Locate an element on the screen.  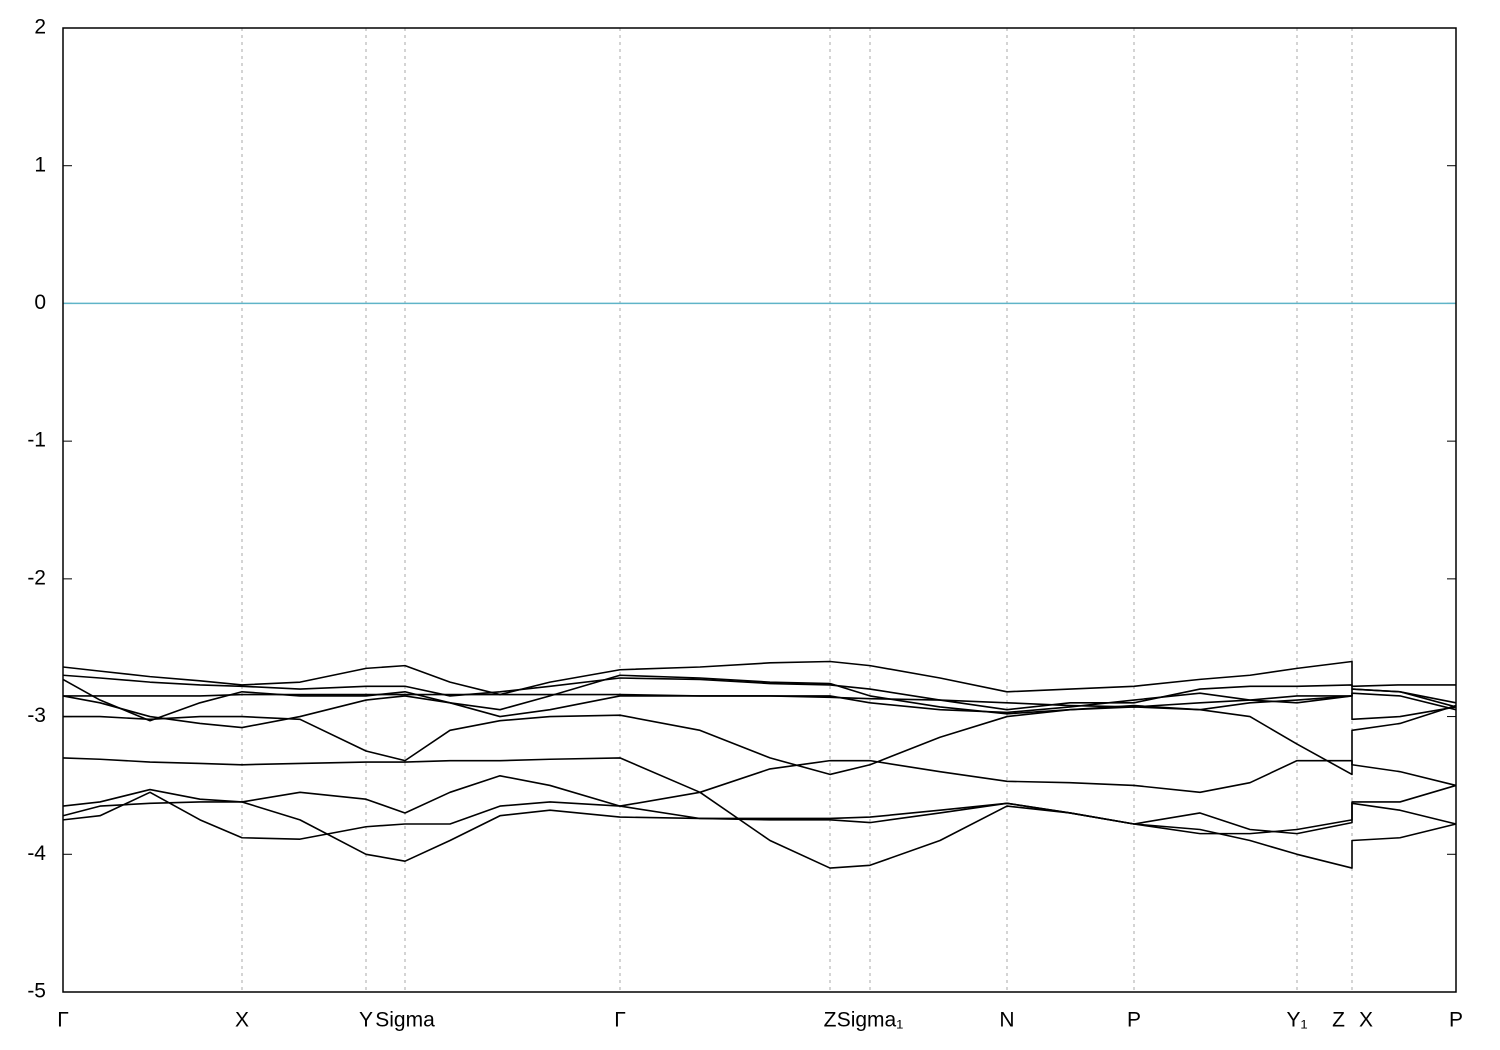
y-tick-label: -5 is located at coordinates (36, 991).